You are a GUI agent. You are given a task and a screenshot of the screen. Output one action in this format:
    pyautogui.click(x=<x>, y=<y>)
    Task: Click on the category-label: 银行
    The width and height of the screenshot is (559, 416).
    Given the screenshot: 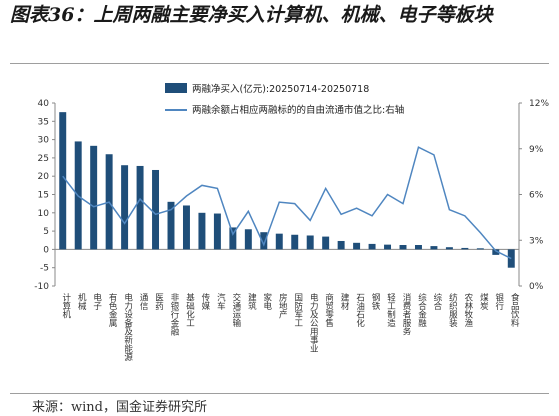 What is the action you would take?
    pyautogui.click(x=499, y=301)
    